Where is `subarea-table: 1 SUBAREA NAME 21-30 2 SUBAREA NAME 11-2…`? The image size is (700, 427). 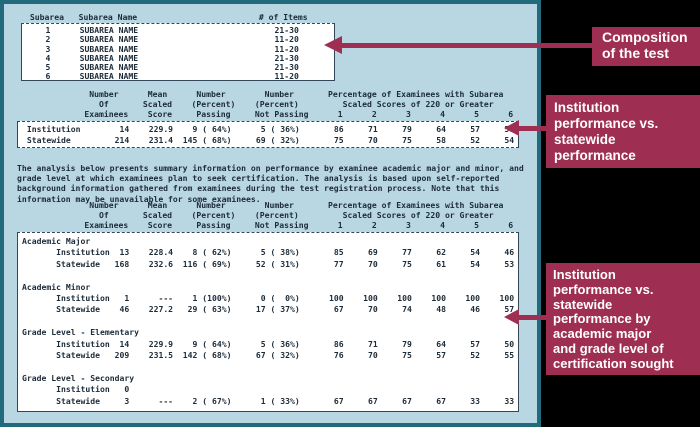
subarea-table: 1 SUBAREA NAME 21-30 2 SUBAREA NAME 11-2… is located at coordinates (178, 52).